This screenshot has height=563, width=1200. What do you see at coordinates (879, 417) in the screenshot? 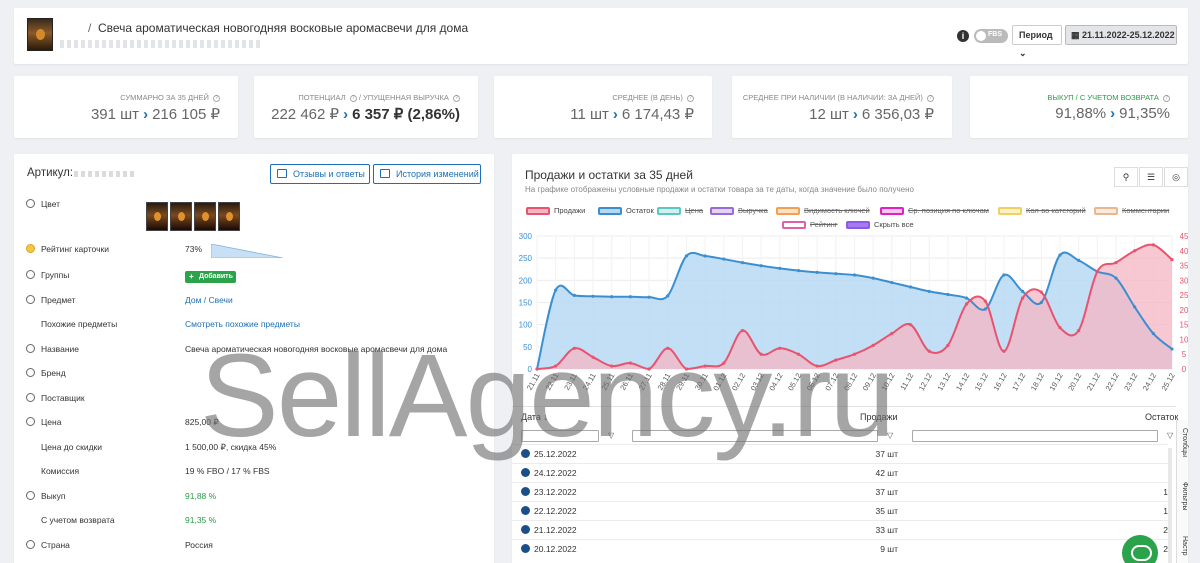
I see `col-sales-header: Продажи` at bounding box center [879, 417].